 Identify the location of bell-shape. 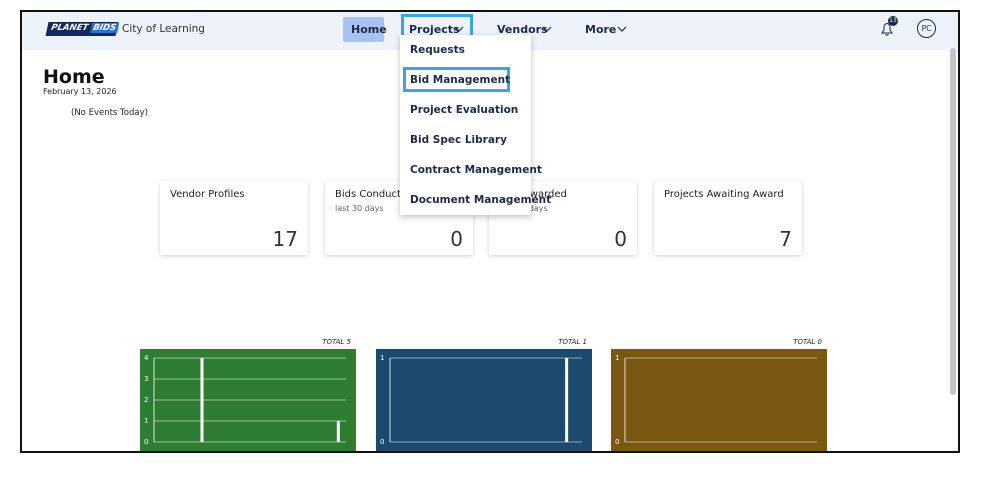
(887, 29).